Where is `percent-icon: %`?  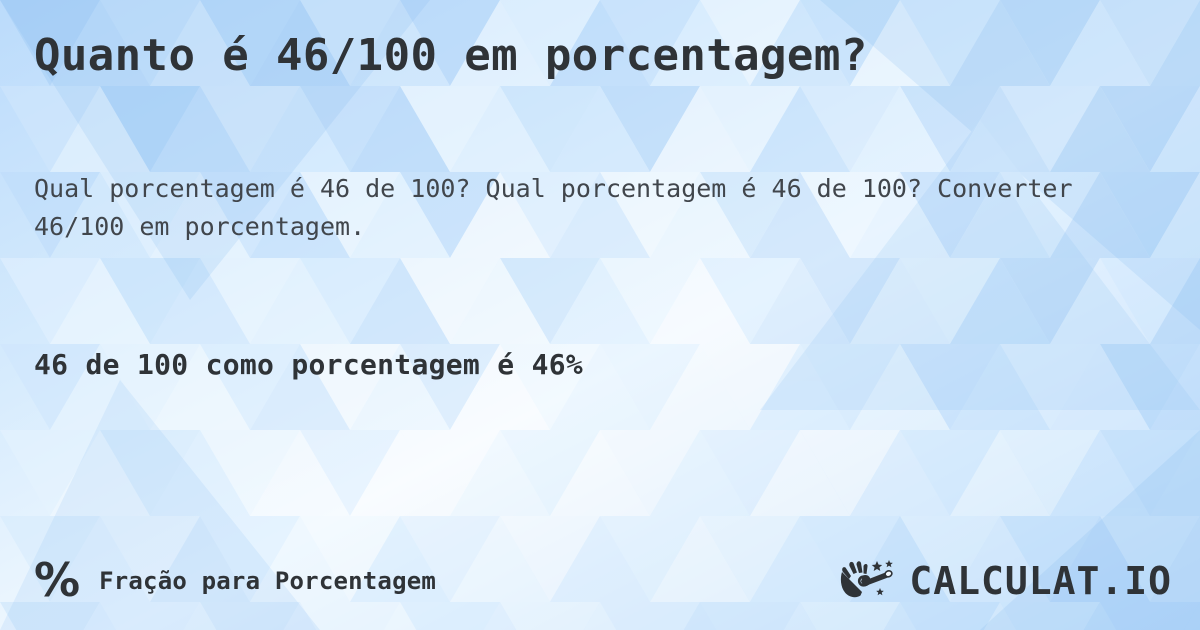
percent-icon: % is located at coordinates (57, 579).